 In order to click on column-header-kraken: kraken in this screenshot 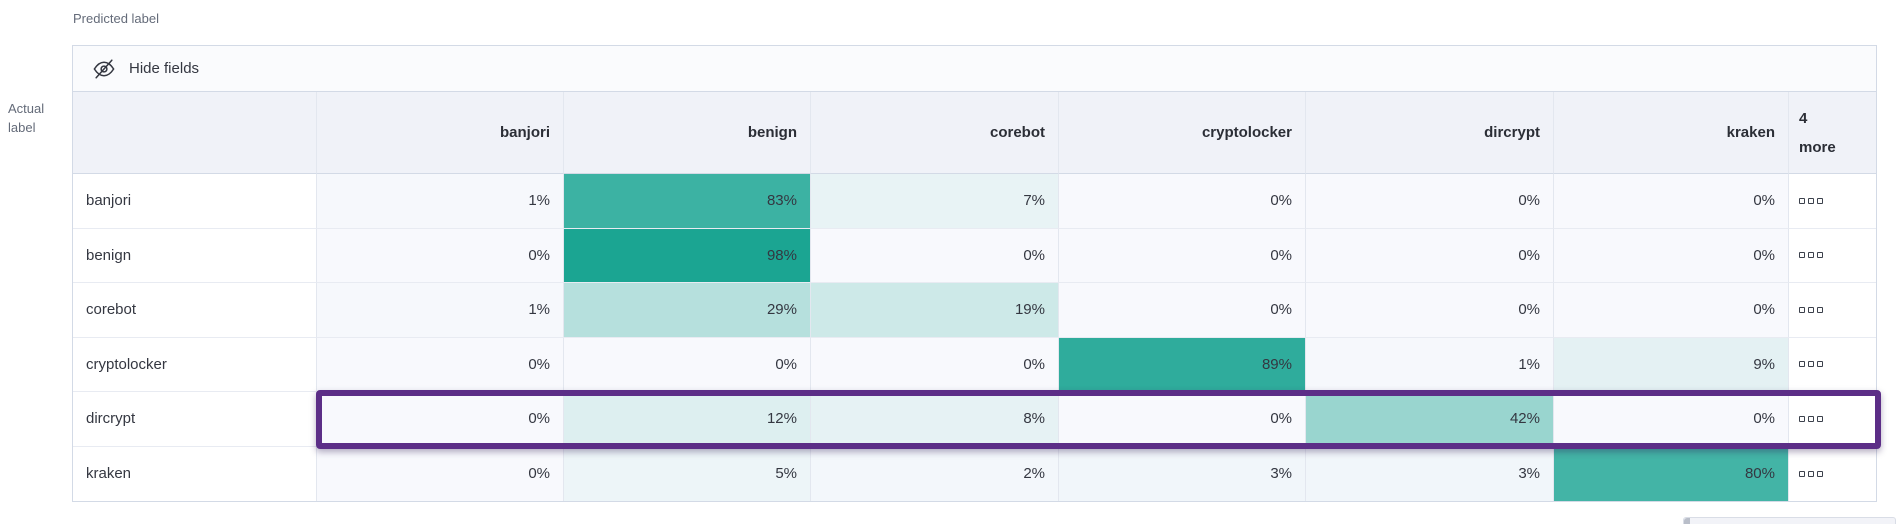, I will do `click(1671, 133)`.